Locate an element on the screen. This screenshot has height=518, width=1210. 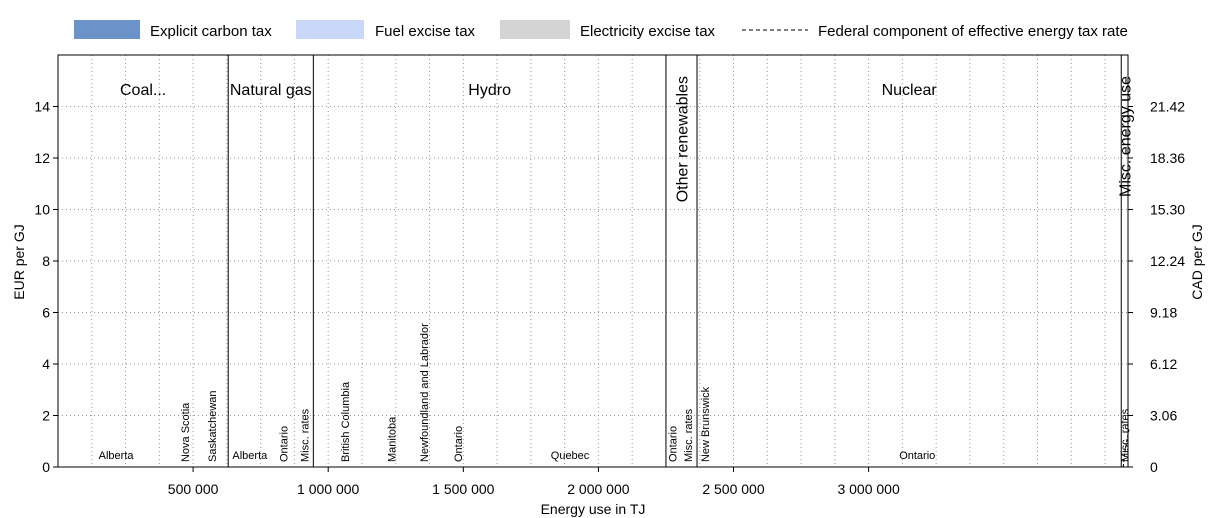
group-label: Nuclear is located at coordinates (910, 90).